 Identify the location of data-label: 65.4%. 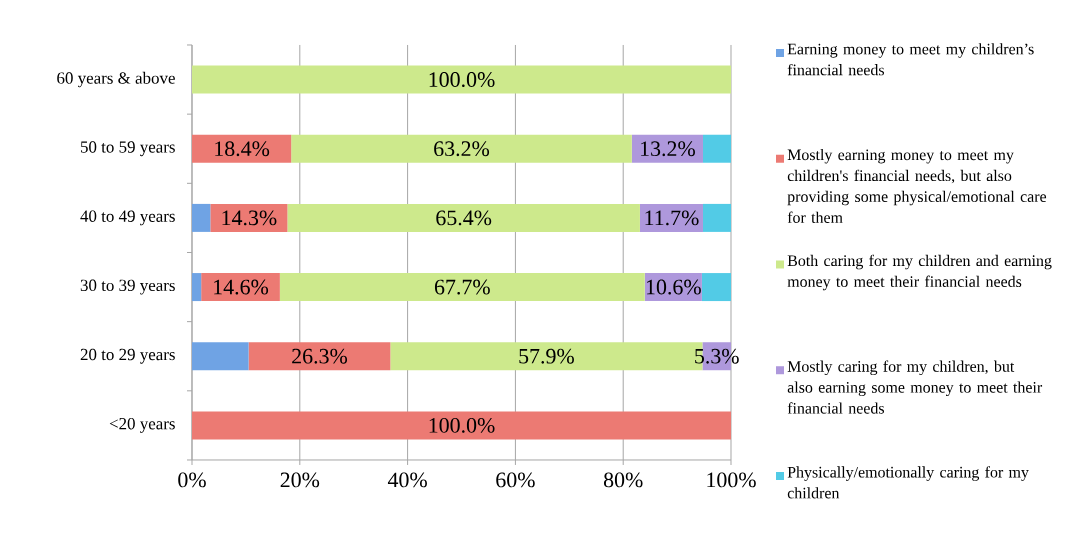
(464, 218).